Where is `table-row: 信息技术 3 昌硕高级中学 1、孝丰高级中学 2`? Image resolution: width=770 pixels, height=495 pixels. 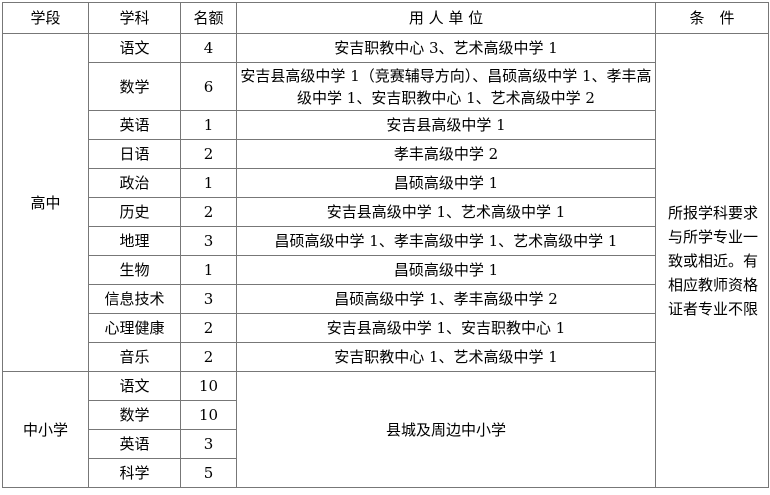
table-row: 信息技术 3 昌硕高级中学 1、孝丰高级中学 2 is located at coordinates (386, 299).